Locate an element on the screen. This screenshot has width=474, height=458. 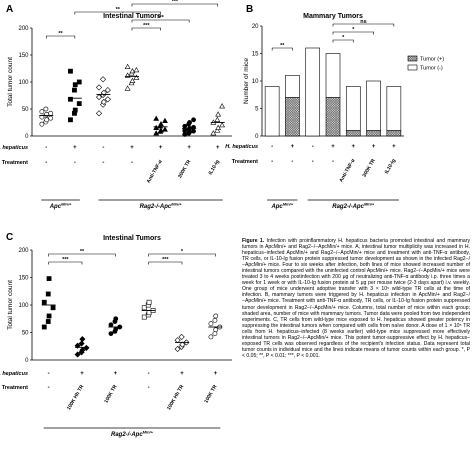
legend-label-positive: Tumor (+) is located at coordinates (432, 60).